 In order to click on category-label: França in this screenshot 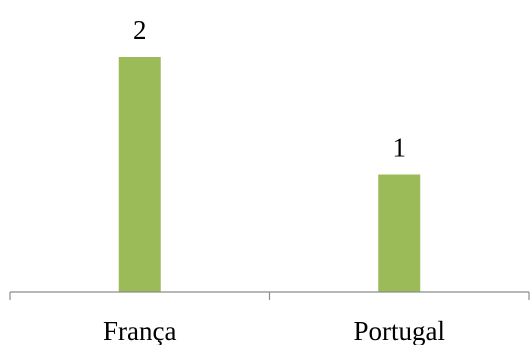, I will do `click(139, 330)`.